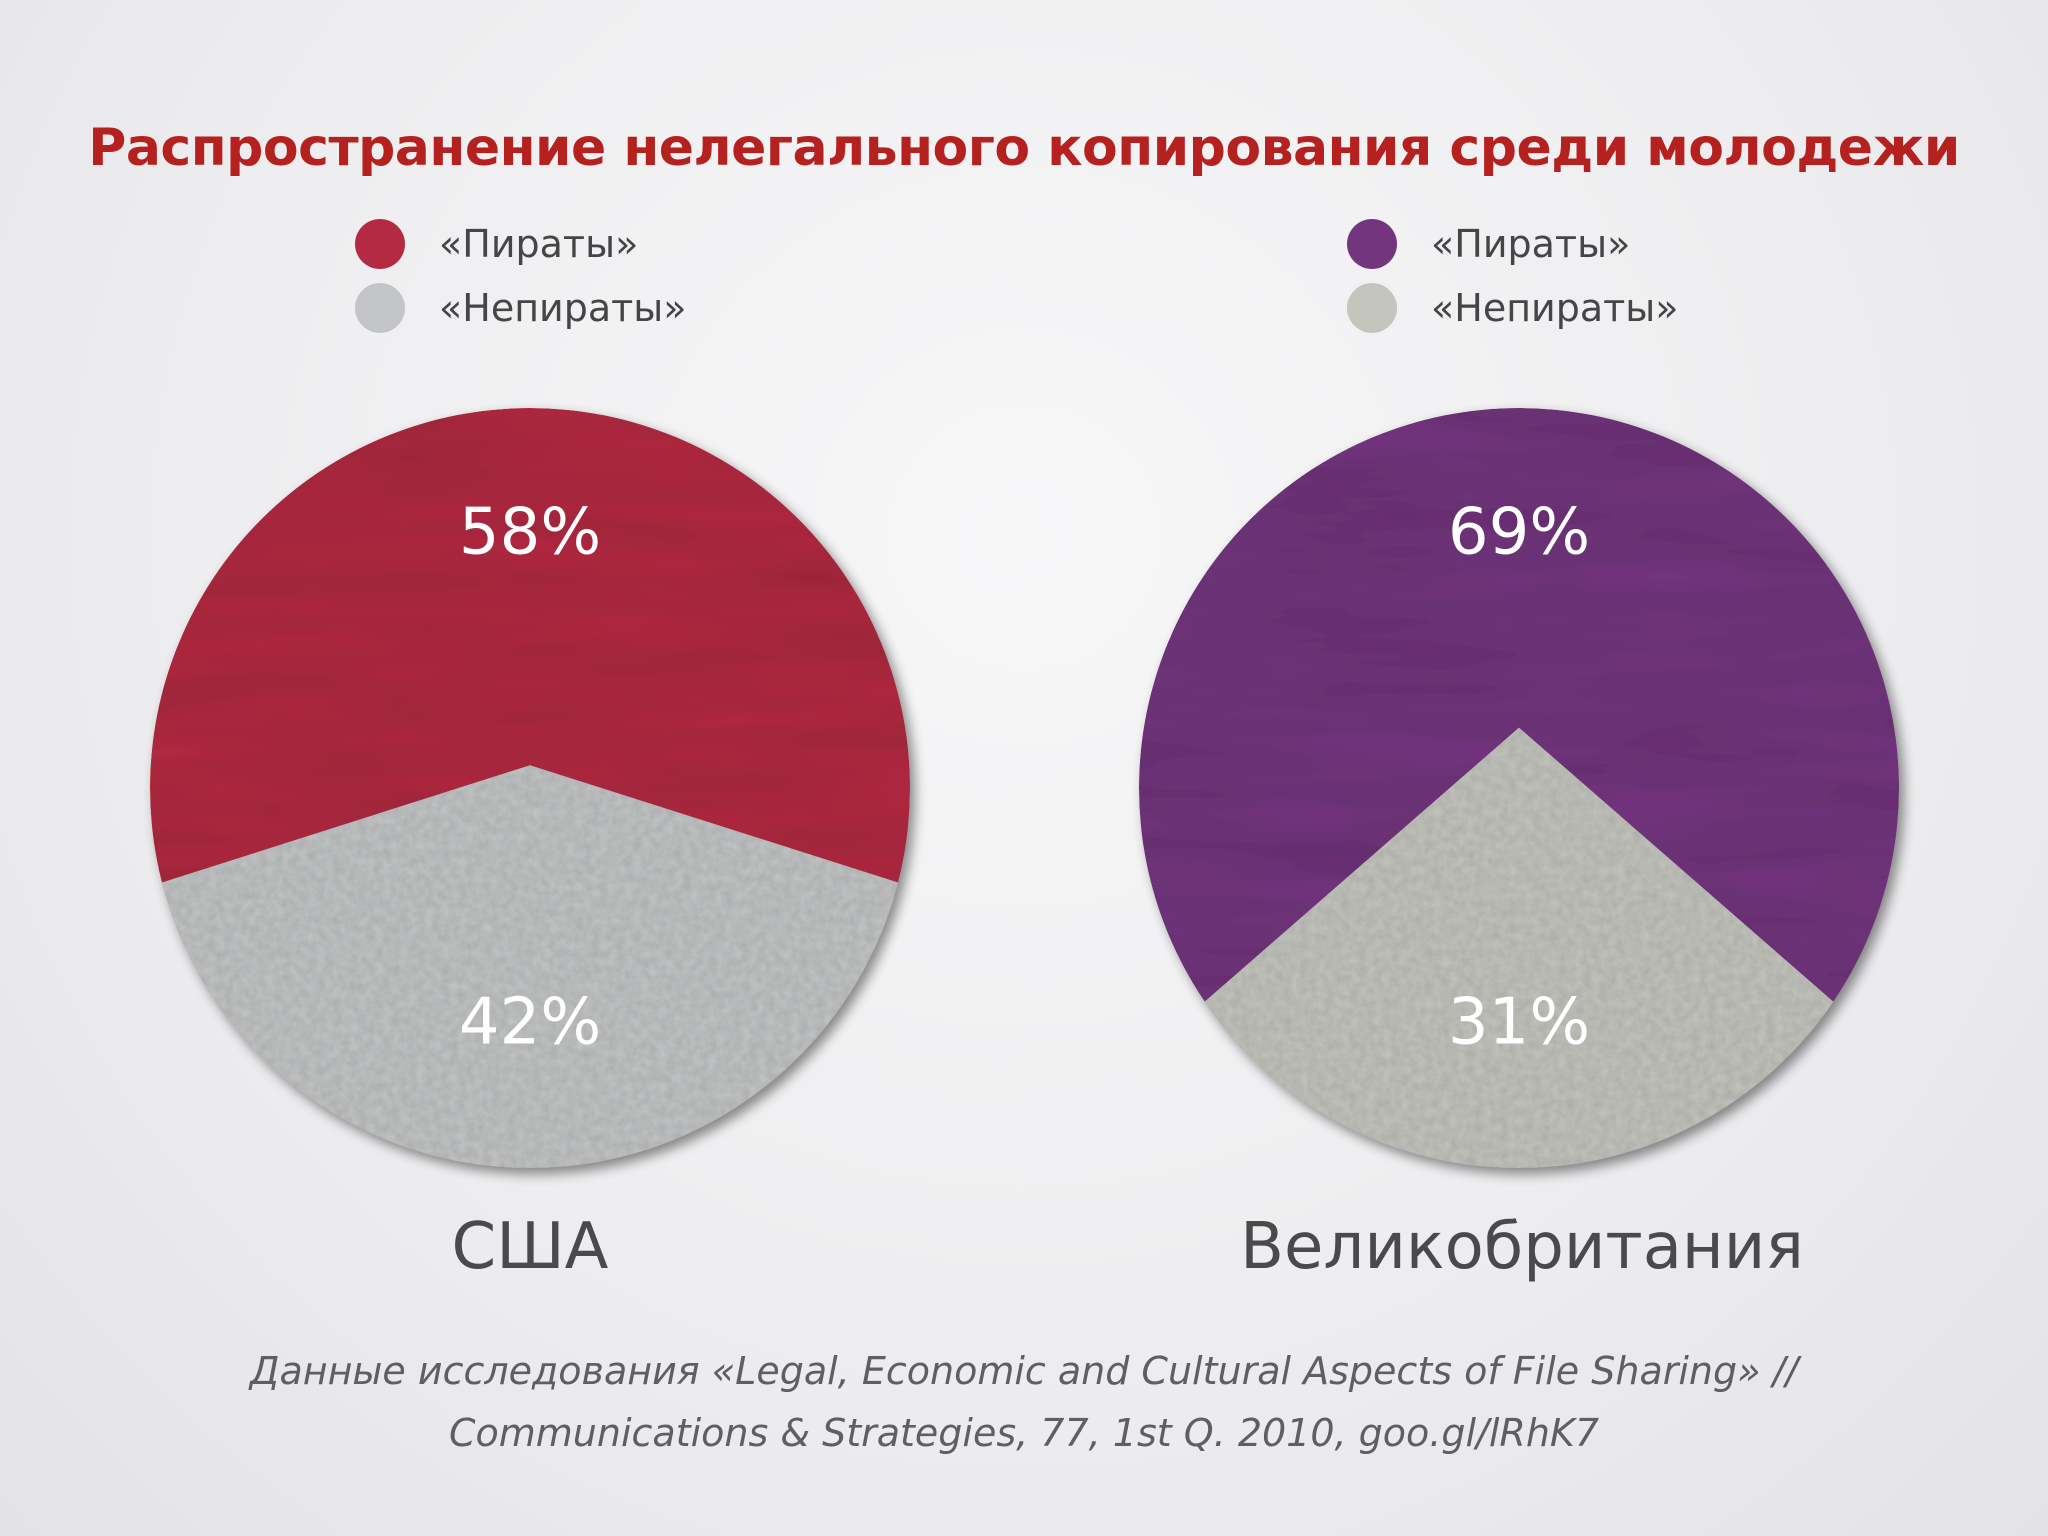  I want to click on value-label-non-pirates: 42%, so click(530, 1023).